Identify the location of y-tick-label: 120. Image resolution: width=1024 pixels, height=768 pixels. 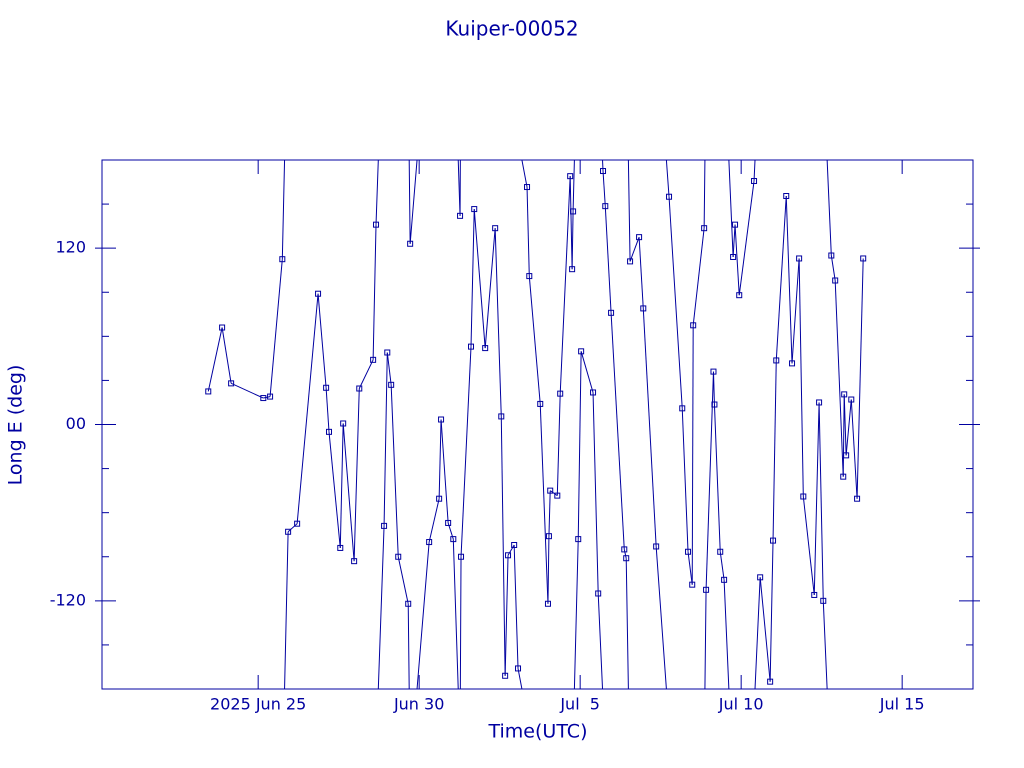
(70, 247).